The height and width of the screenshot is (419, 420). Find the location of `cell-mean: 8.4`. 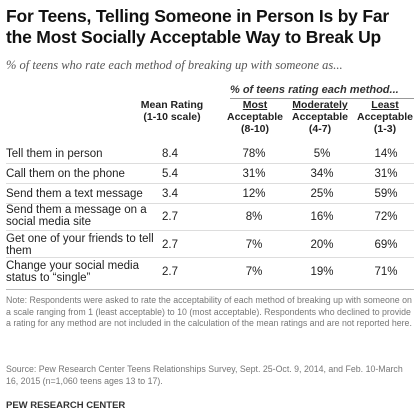

cell-mean: 8.4 is located at coordinates (170, 154).